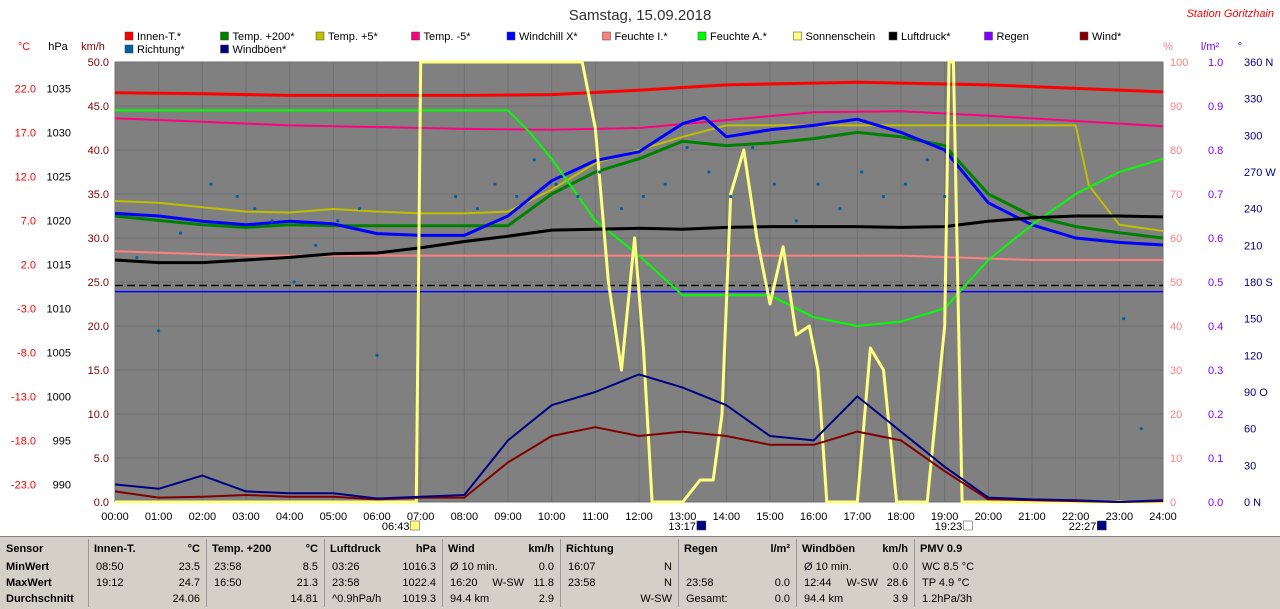 This screenshot has height=609, width=1280. What do you see at coordinates (98, 371) in the screenshot?
I see `tick-label-wind: 15.0` at bounding box center [98, 371].